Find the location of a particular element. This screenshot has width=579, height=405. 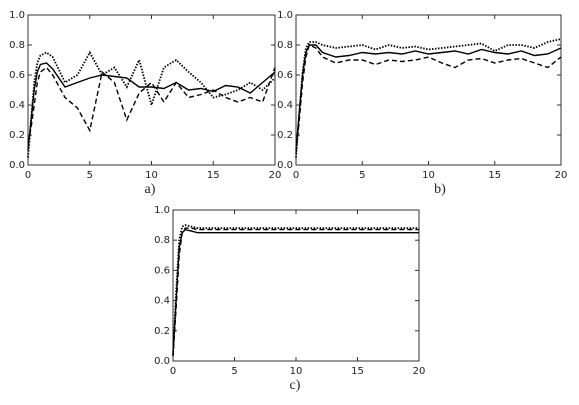

panel-caption: c) is located at coordinates (295, 385).